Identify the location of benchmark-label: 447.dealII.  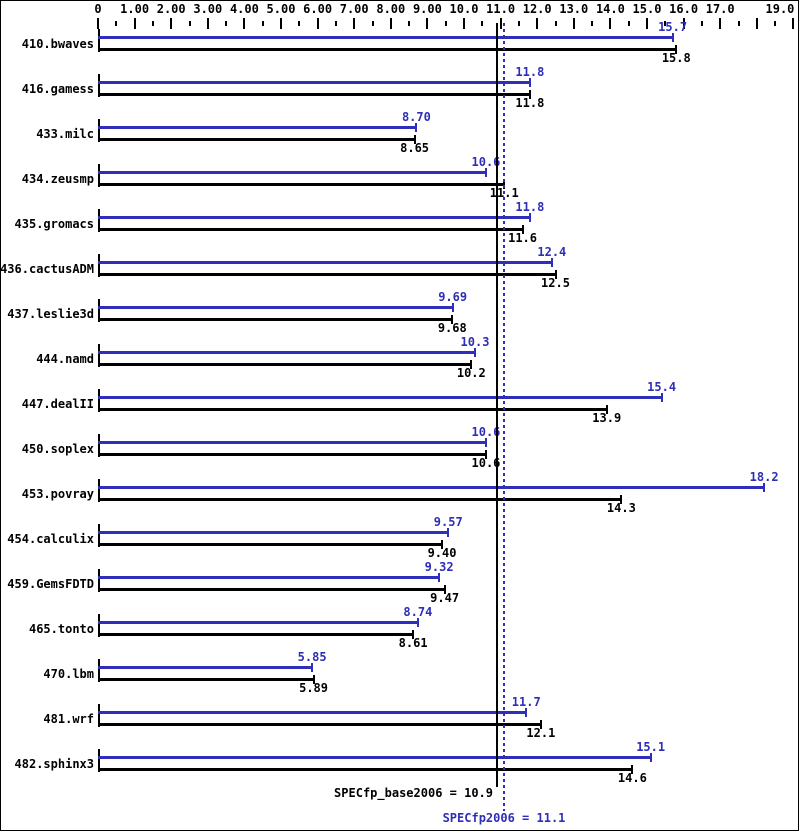
(57, 404).